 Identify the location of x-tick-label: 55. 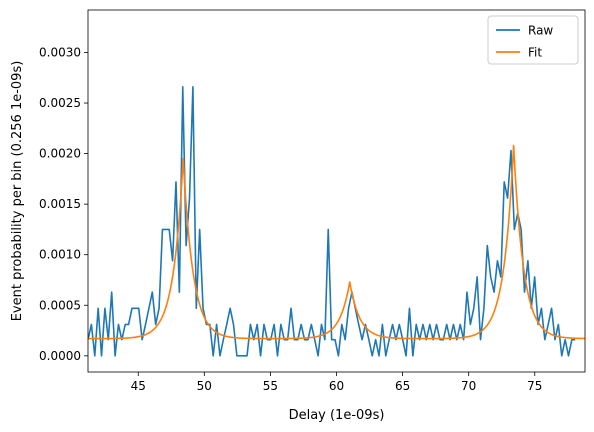
(270, 386).